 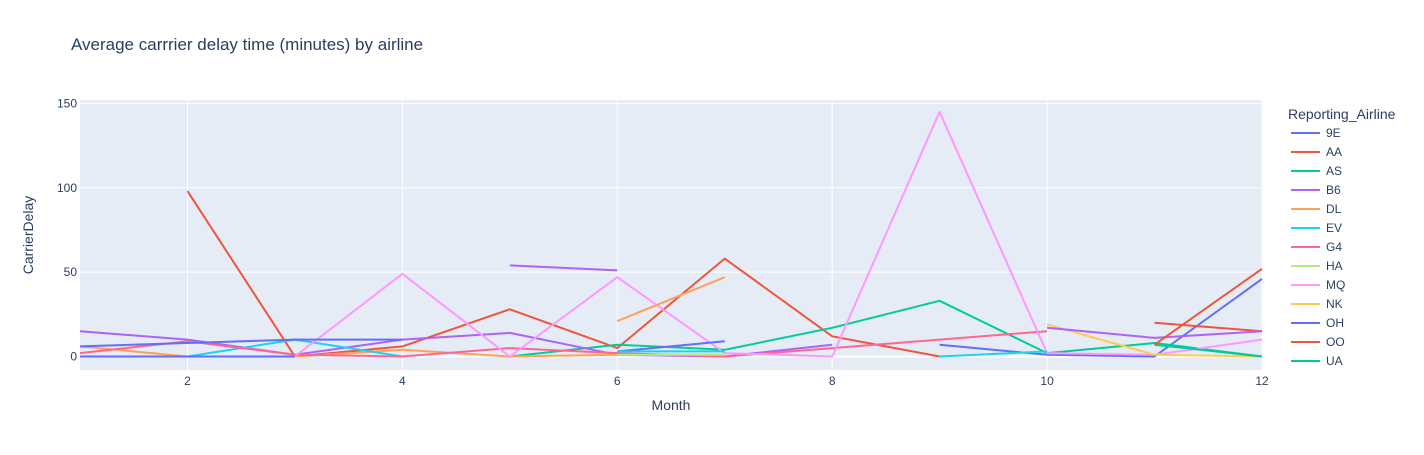 What do you see at coordinates (187, 381) in the screenshot?
I see `x-tick-label: 2` at bounding box center [187, 381].